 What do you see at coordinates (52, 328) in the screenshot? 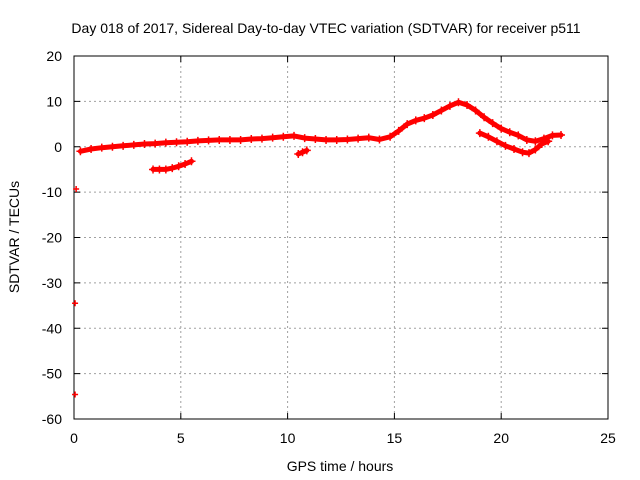
I see `y-tick-label: -40` at bounding box center [52, 328].